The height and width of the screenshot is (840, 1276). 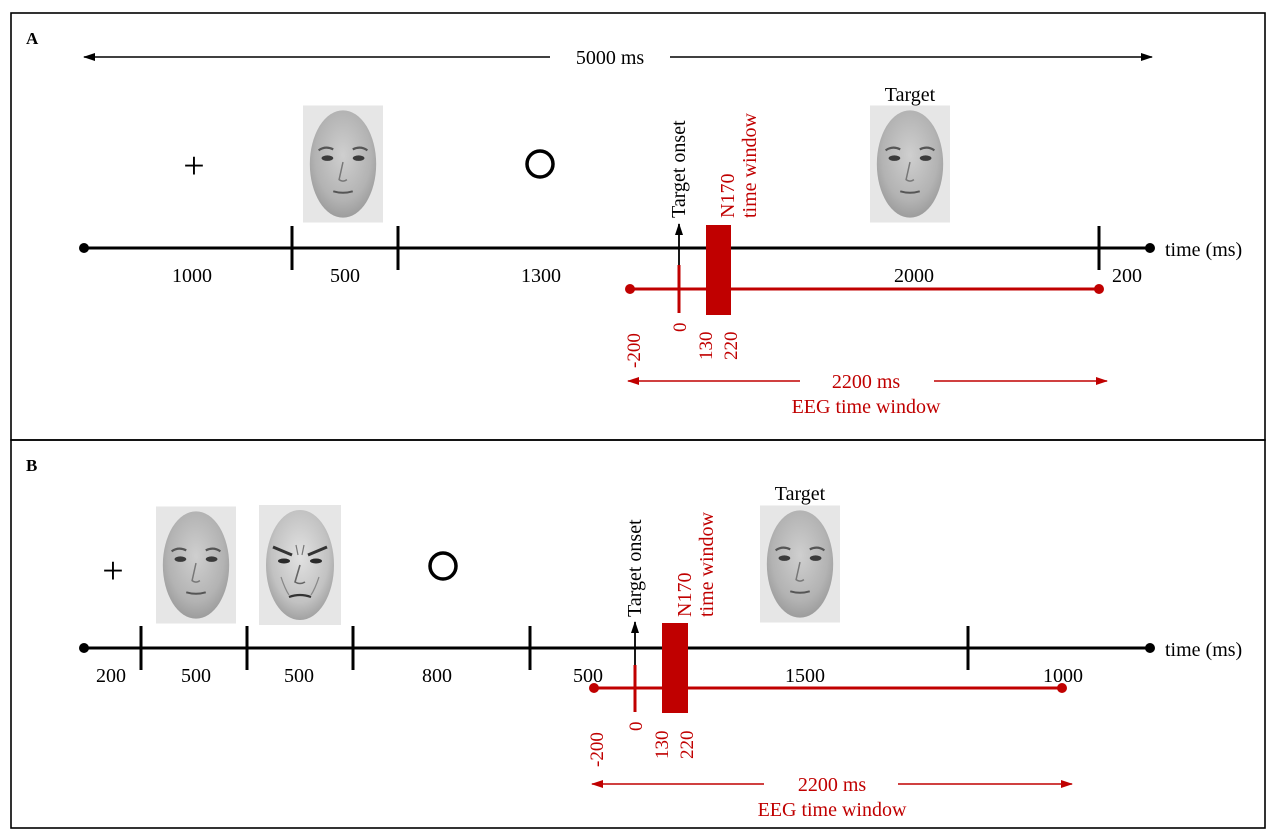 I want to click on panel-a-fixation-cross: +, so click(x=193, y=166).